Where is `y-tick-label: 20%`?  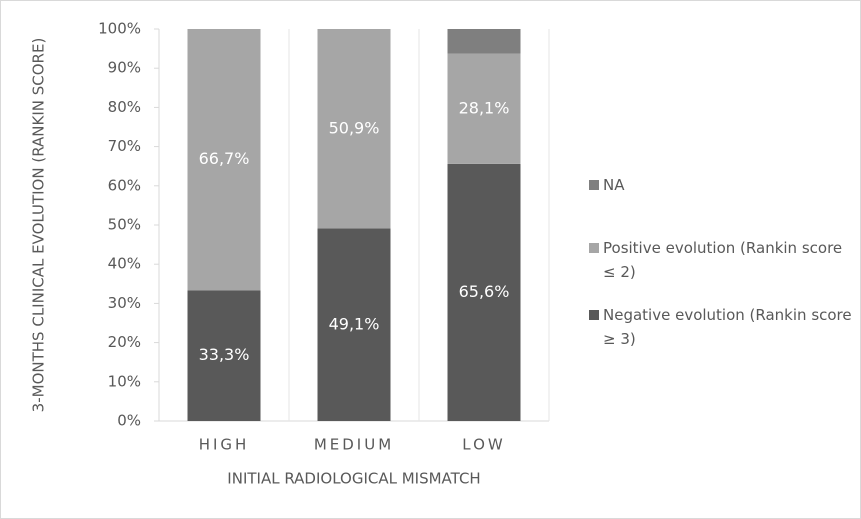
y-tick-label: 20% is located at coordinates (124, 342).